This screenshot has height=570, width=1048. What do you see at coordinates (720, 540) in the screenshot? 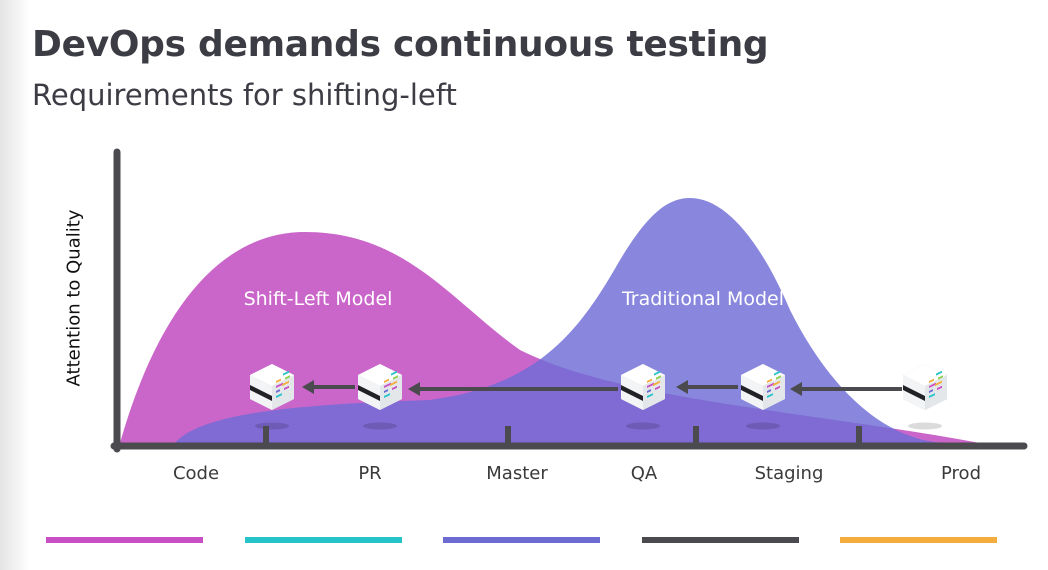
I see `brand-color-bar-gray` at bounding box center [720, 540].